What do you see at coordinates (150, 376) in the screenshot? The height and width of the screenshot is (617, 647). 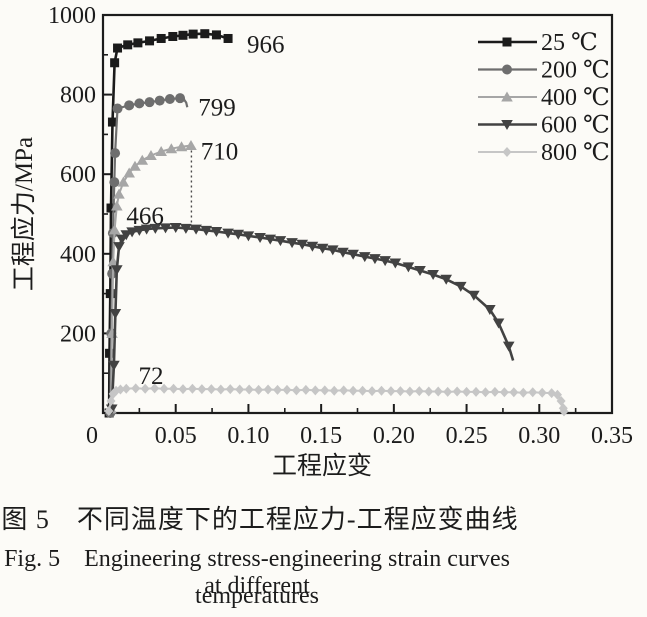 I see `peak-label-800c: 72` at bounding box center [150, 376].